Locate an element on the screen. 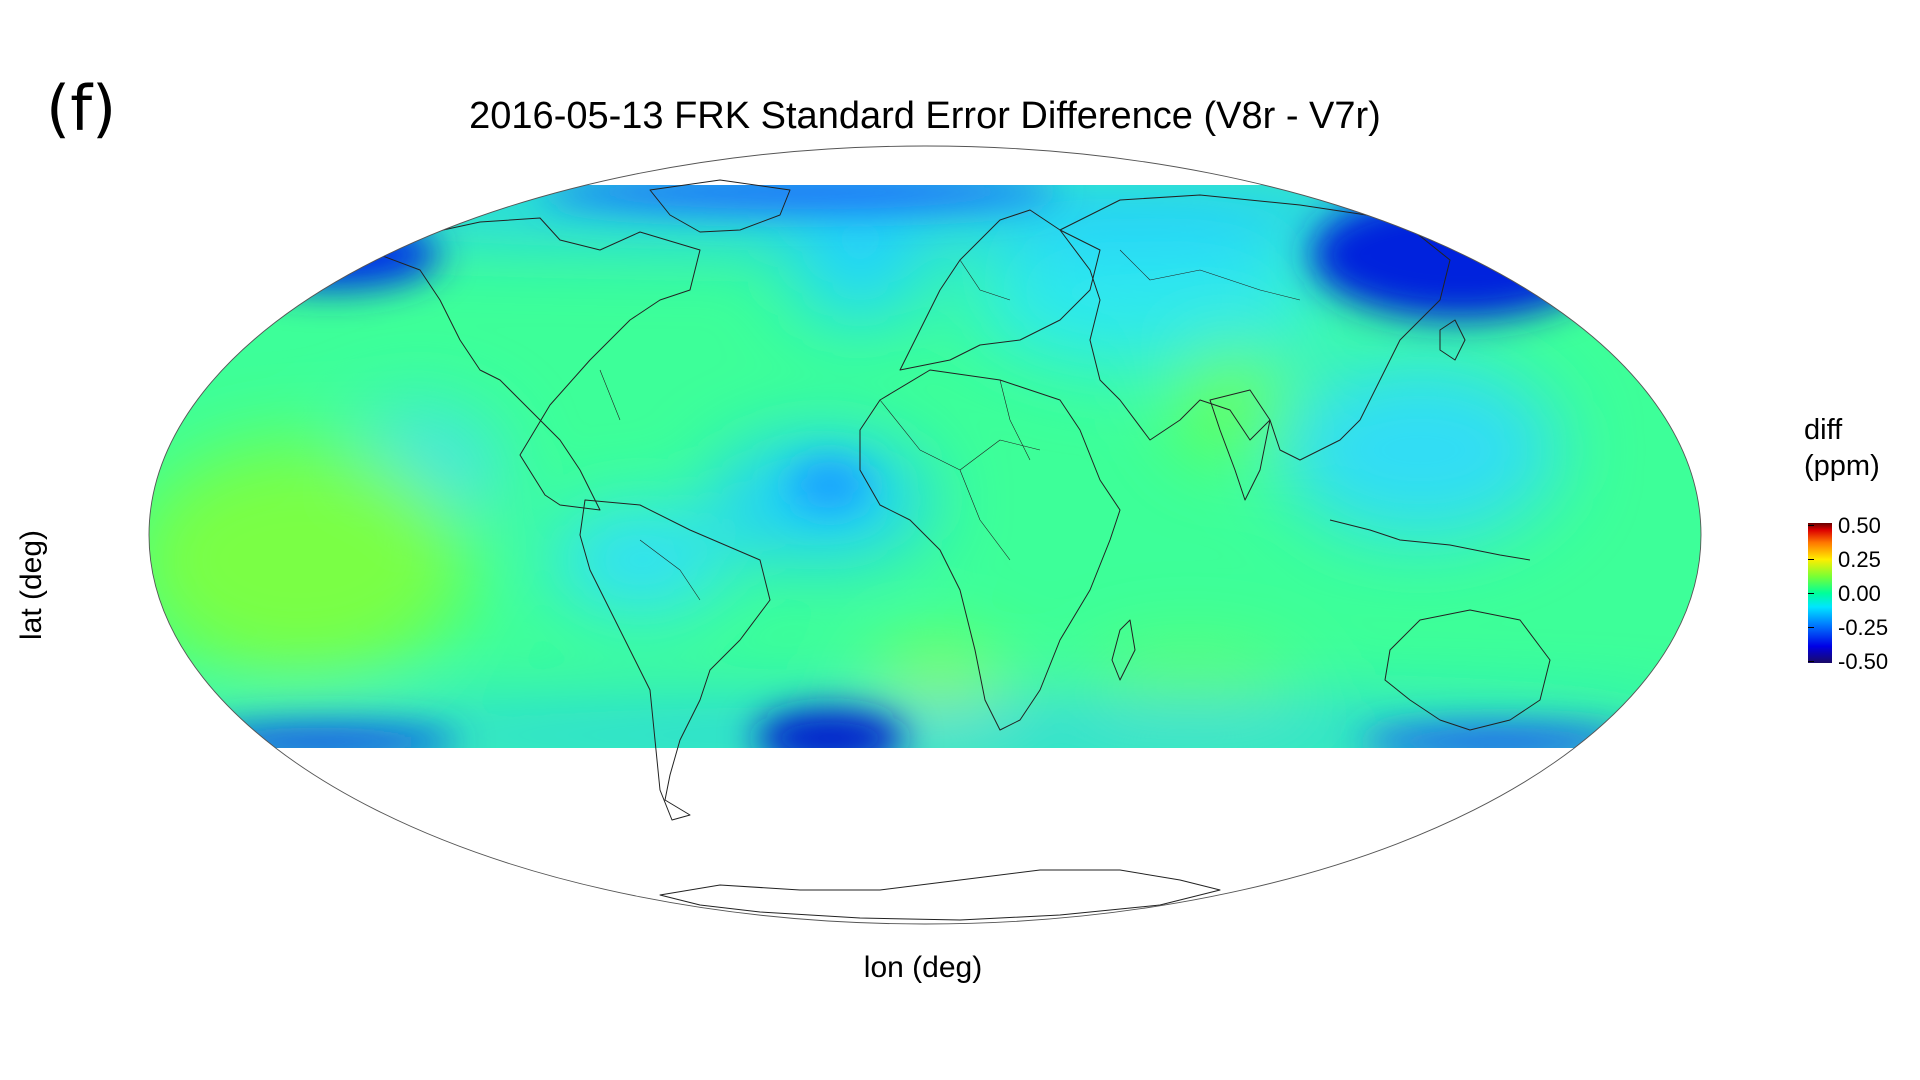 The width and height of the screenshot is (1920, 1080). japan-outline is located at coordinates (1452, 340).